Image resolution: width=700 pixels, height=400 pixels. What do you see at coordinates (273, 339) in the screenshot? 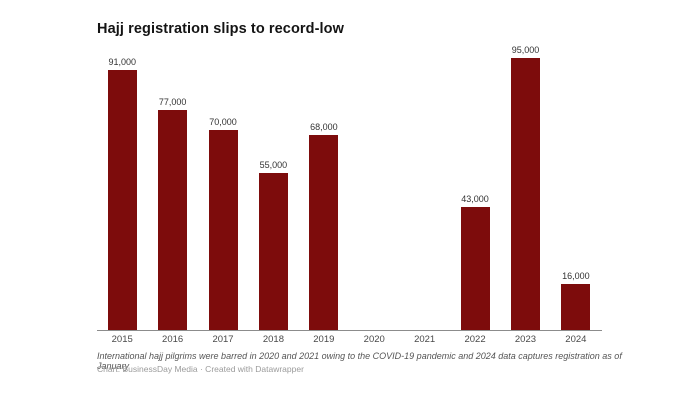
I see `x-tick-label-2018: 2018` at bounding box center [273, 339].